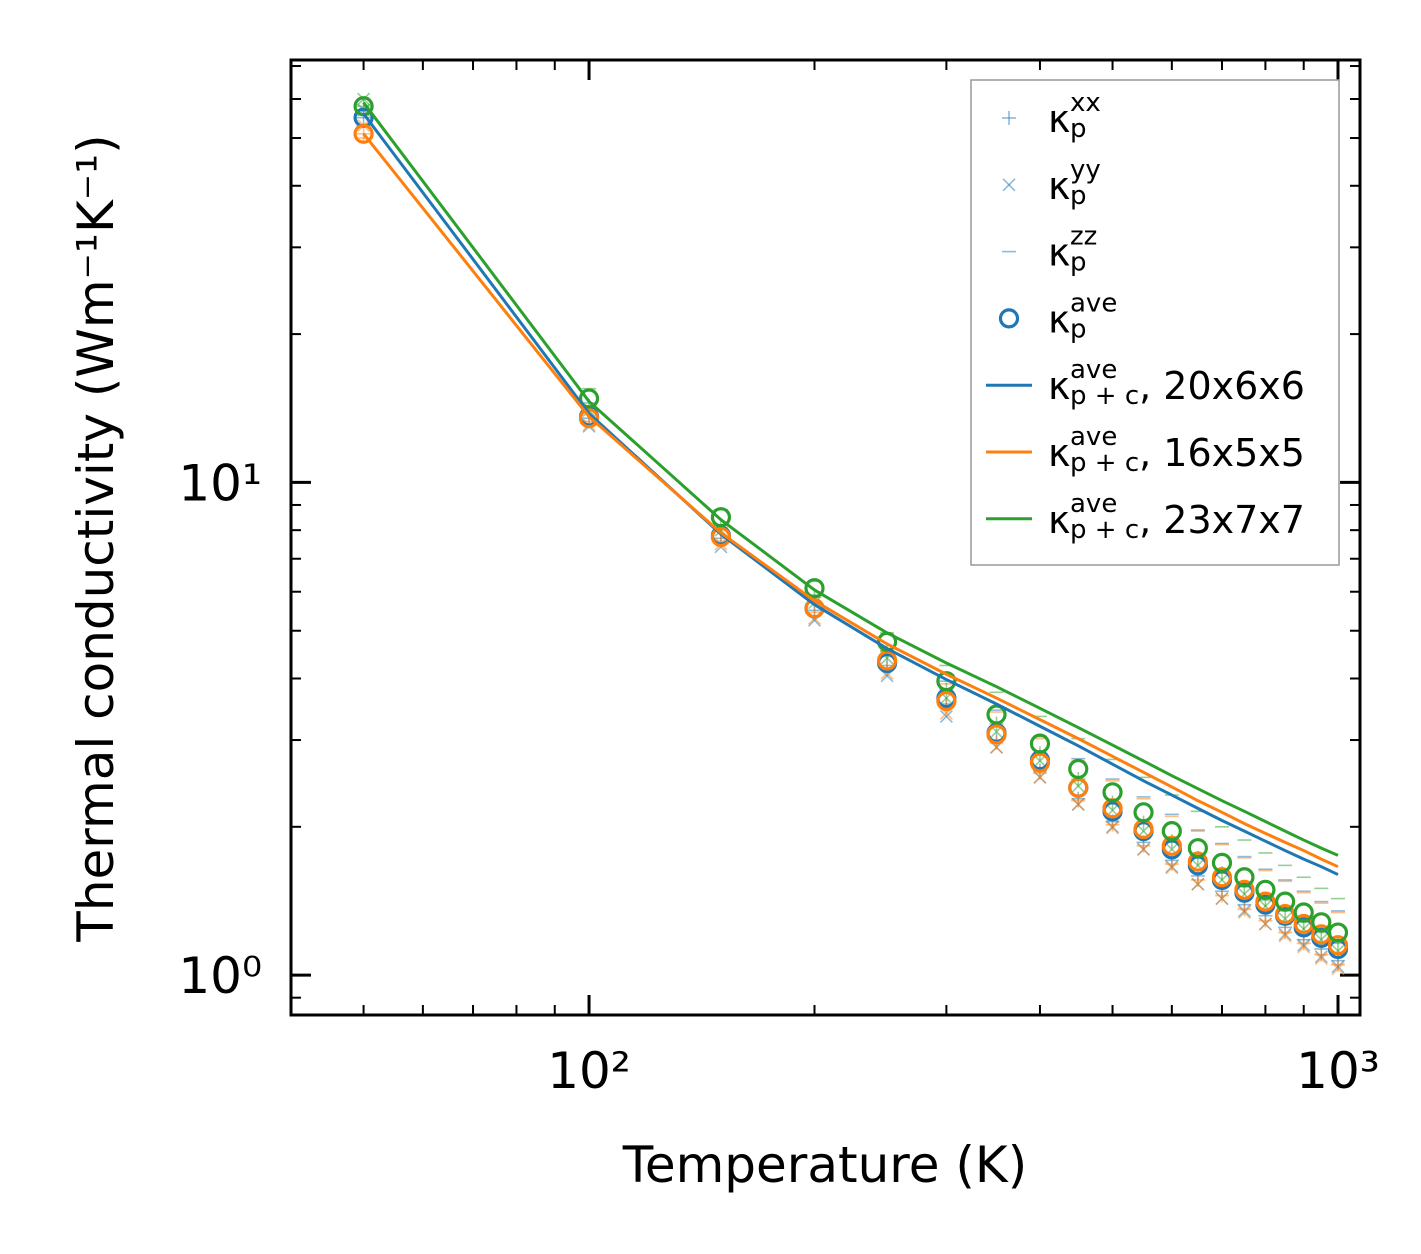  I want to click on legend-label-superscript: yy, so click(1085, 170).